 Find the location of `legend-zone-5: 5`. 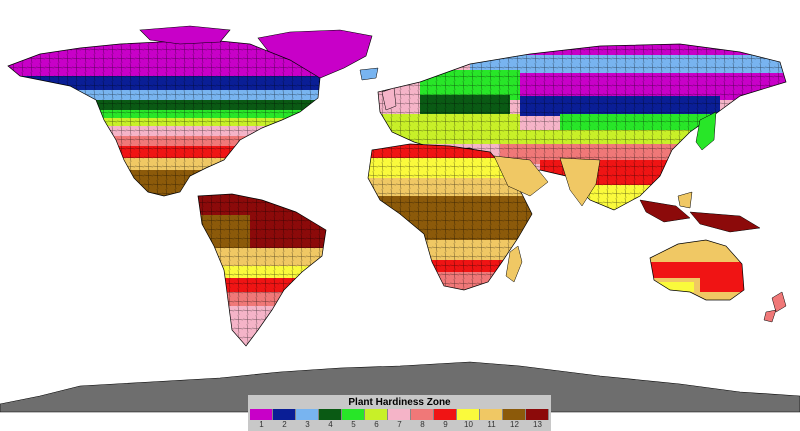

legend-zone-5: 5 is located at coordinates (353, 419).